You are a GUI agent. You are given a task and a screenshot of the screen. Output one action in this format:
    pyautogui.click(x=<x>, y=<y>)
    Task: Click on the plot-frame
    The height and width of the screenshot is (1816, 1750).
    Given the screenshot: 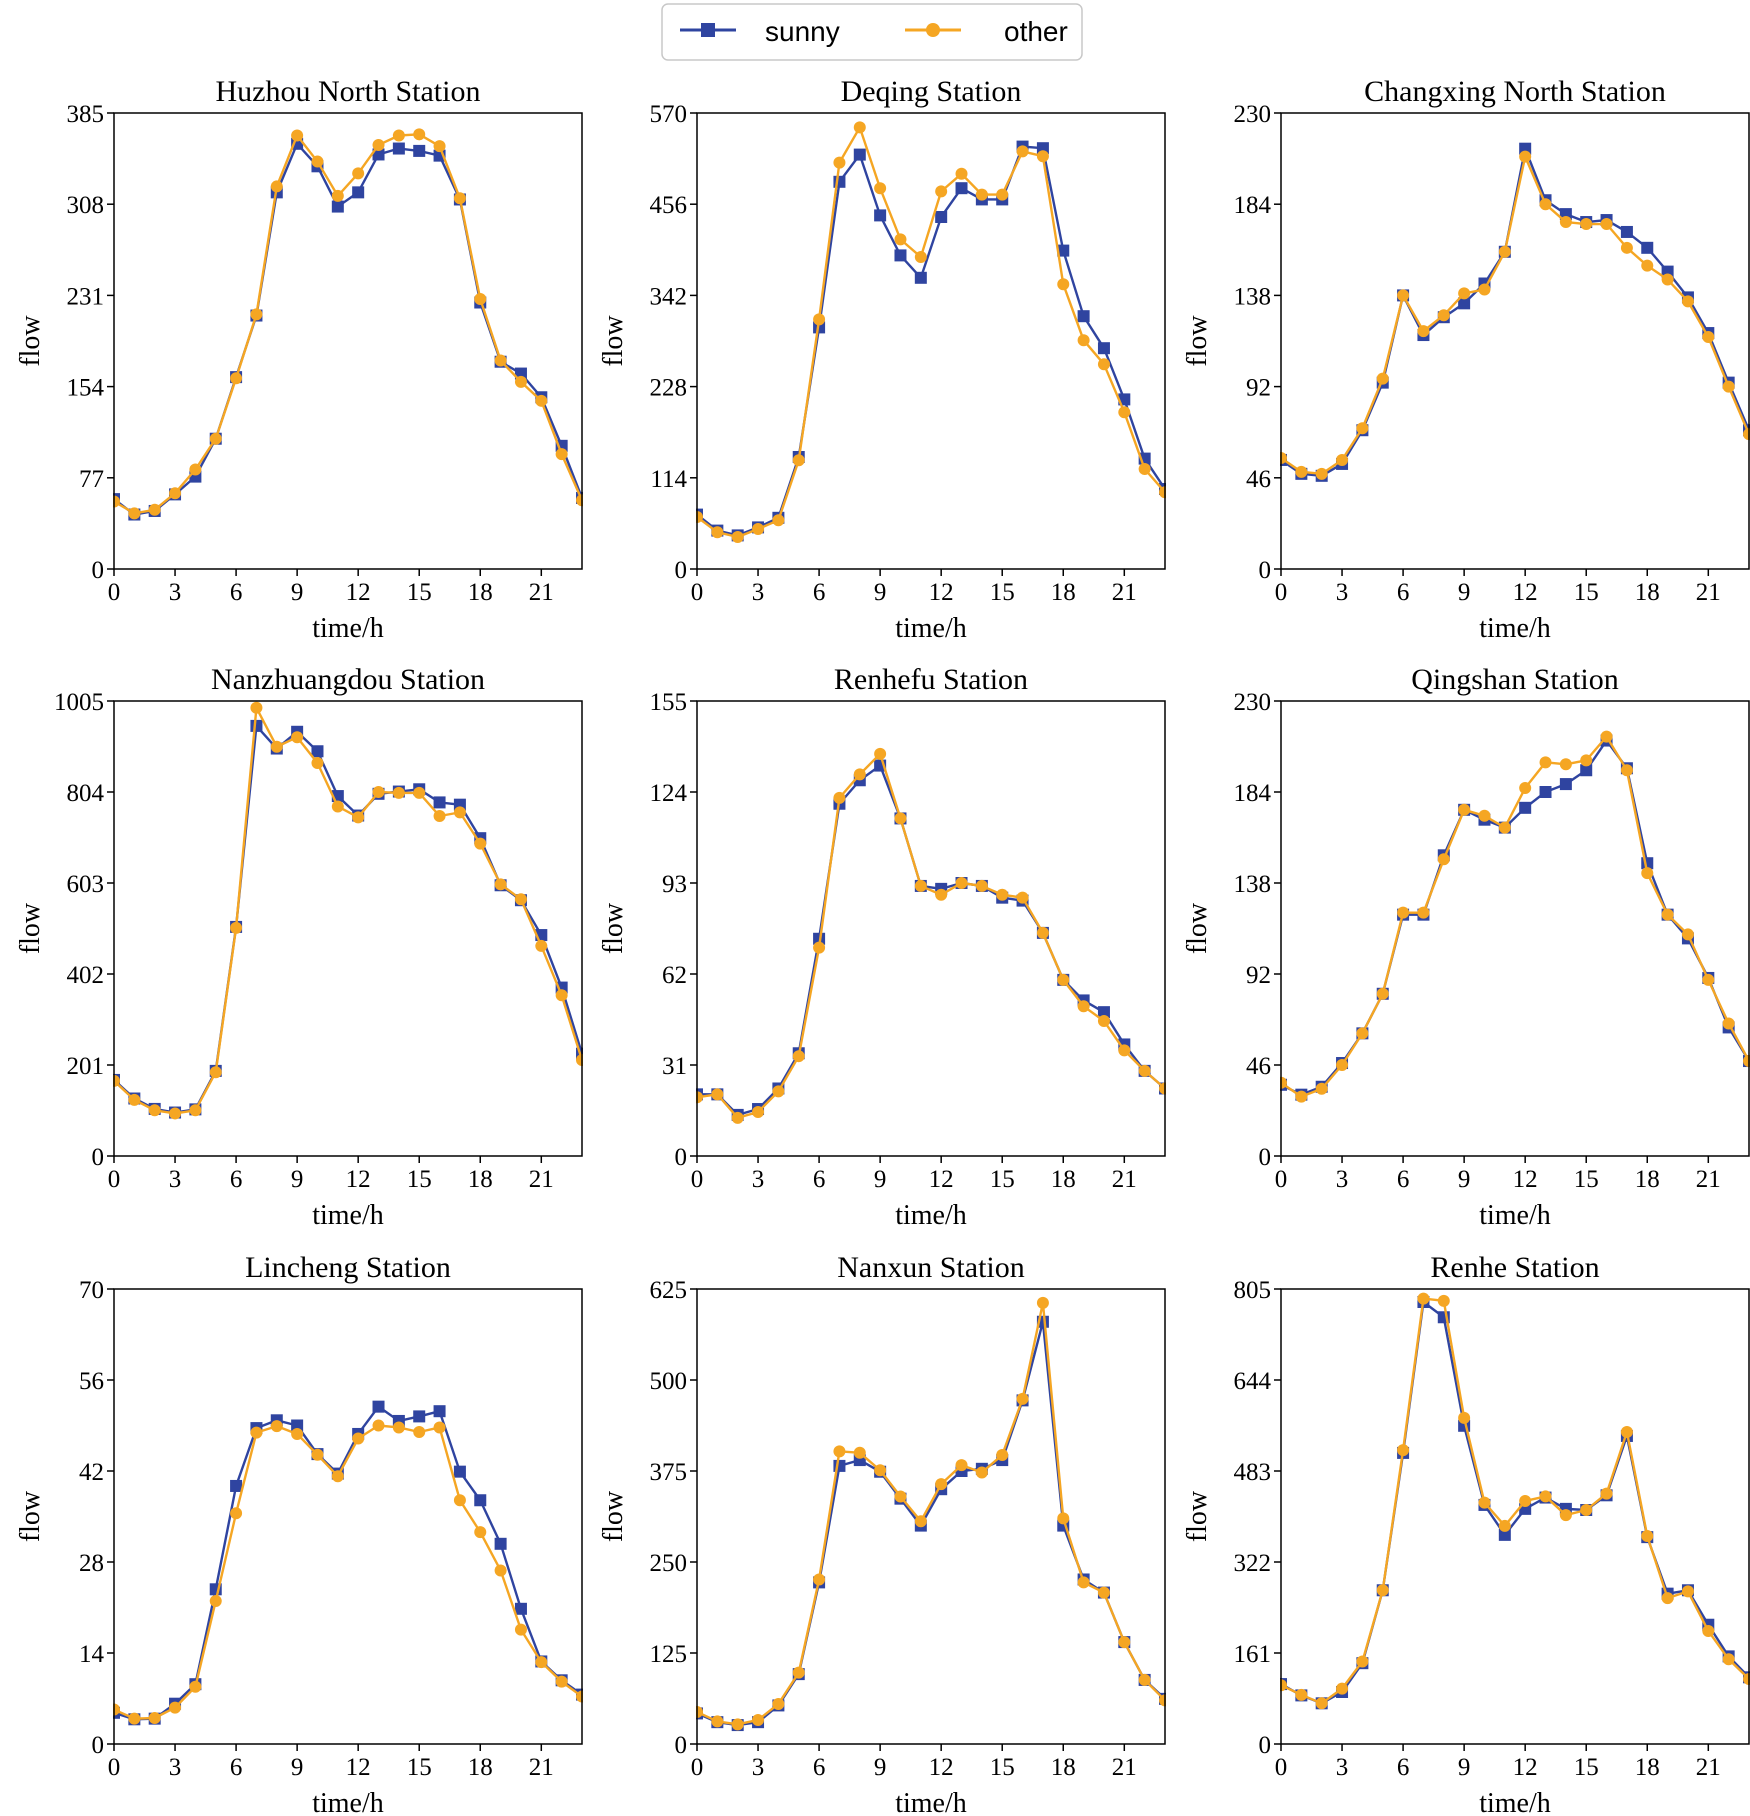 What is the action you would take?
    pyautogui.click(x=1515, y=341)
    